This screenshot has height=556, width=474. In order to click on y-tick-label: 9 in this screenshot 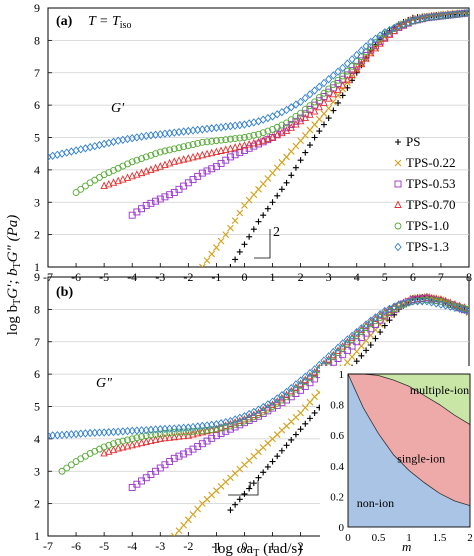, I will do `click(37, 8)`.